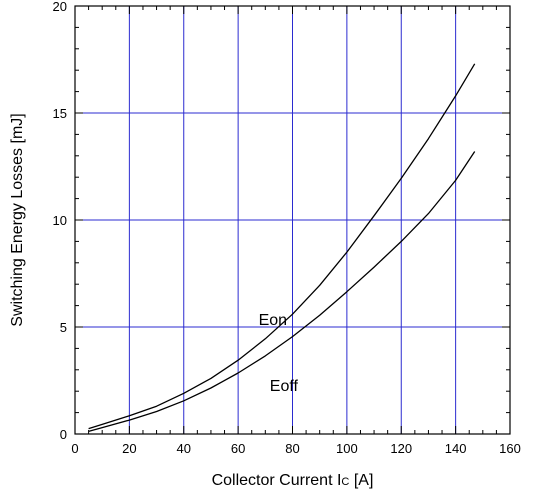  What do you see at coordinates (279, 353) in the screenshot?
I see `curve-annotations: Eon Eoff` at bounding box center [279, 353].